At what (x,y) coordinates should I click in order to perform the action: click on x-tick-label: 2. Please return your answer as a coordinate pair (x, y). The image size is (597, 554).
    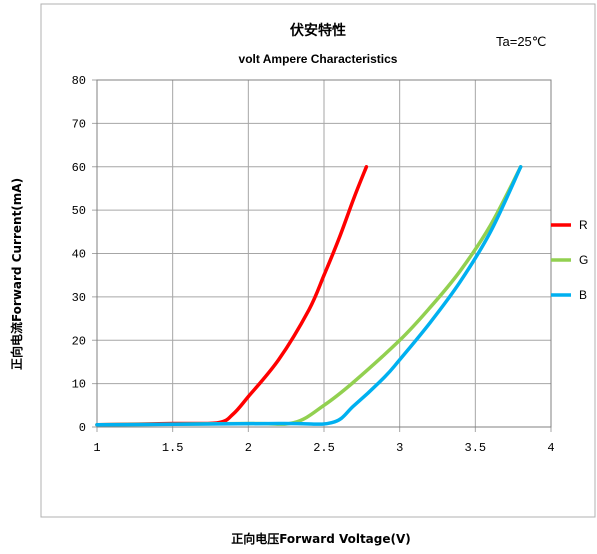
    Looking at the image, I should click on (248, 448).